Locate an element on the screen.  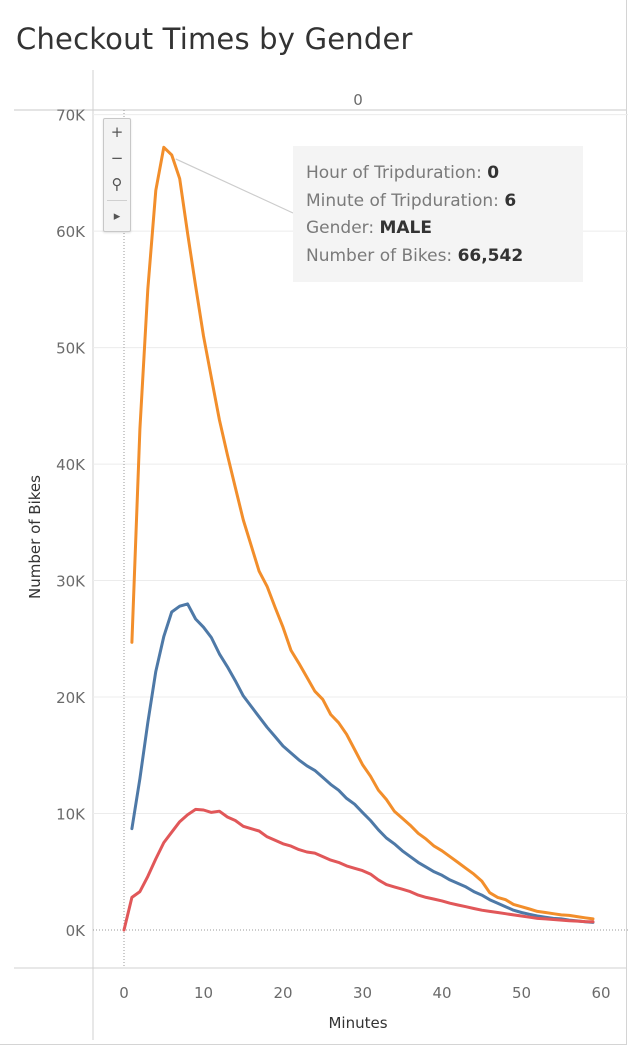
tooltip-row: Hour of Tripduration: 0 is located at coordinates (444, 174).